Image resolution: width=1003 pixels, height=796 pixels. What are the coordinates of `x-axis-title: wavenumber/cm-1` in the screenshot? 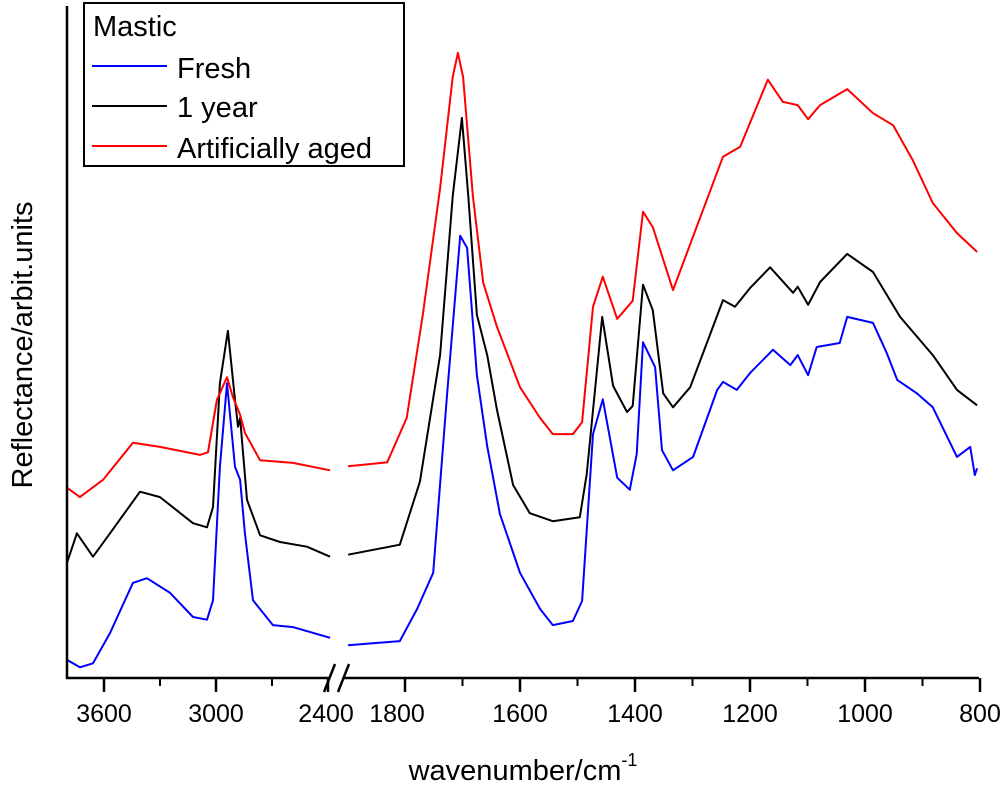 It's located at (523, 768).